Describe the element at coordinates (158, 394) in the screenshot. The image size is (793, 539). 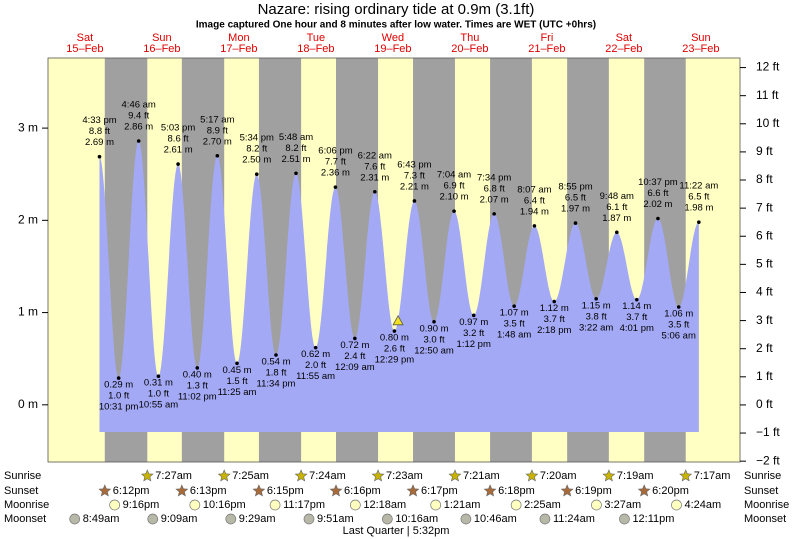
I see `extreme-ft: 1.0 ft` at that location.